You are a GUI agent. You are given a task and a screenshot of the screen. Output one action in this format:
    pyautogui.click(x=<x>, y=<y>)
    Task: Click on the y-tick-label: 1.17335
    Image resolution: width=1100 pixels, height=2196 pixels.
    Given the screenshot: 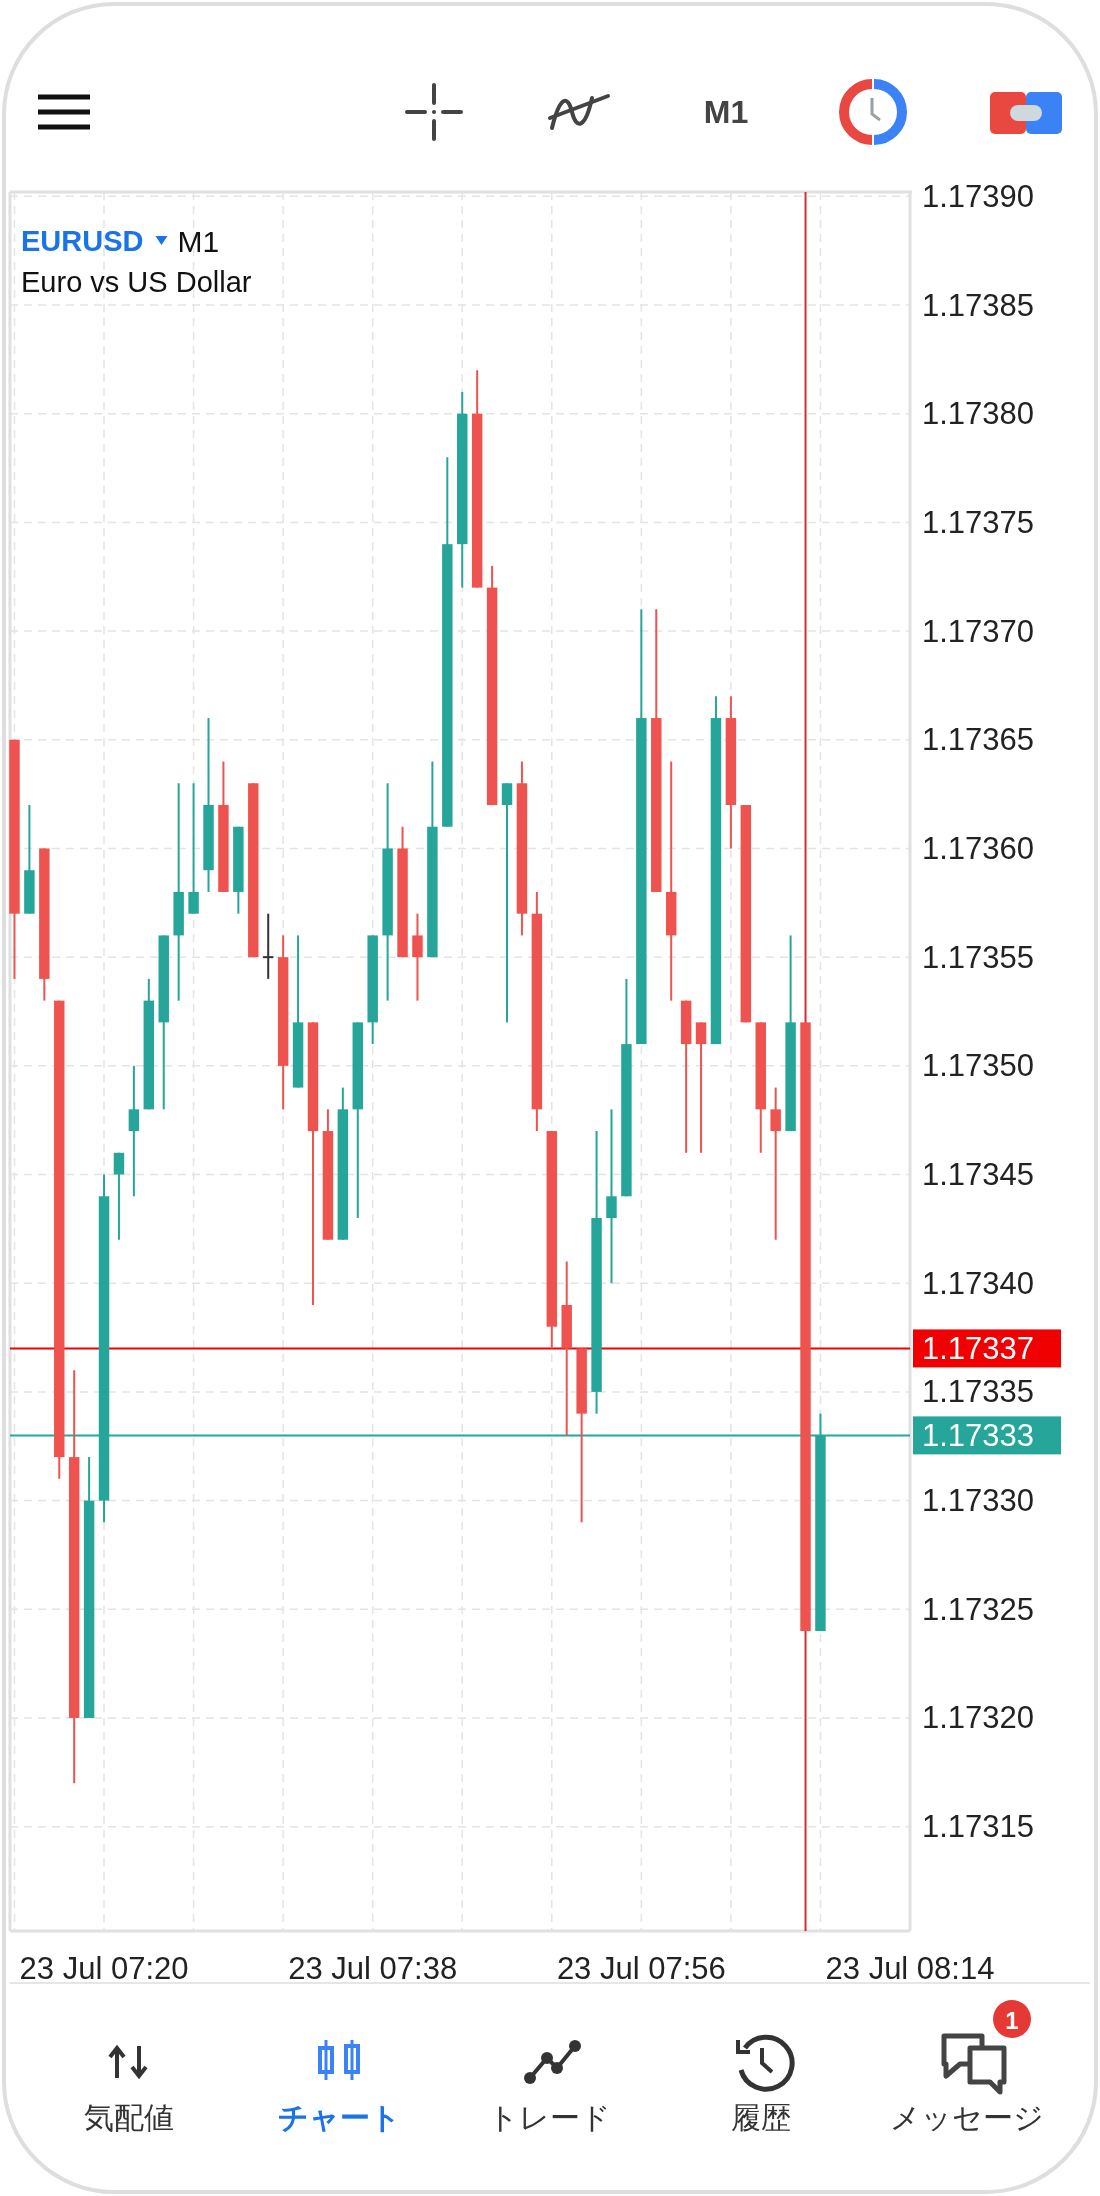 What is the action you would take?
    pyautogui.click(x=978, y=1392)
    